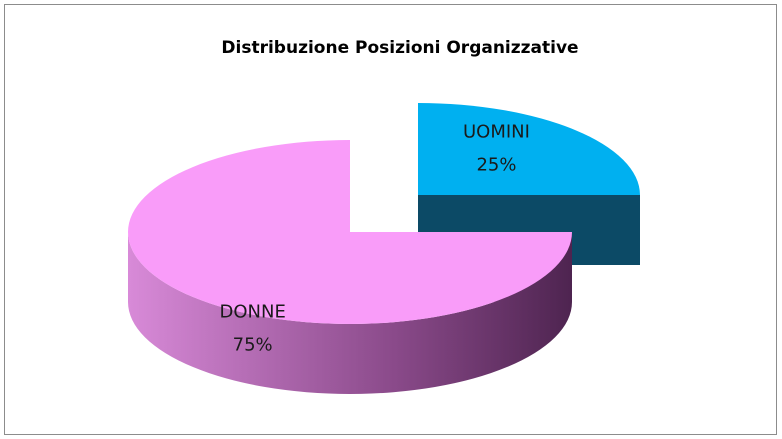  What do you see at coordinates (253, 311) in the screenshot?
I see `slice-label: DONNE` at bounding box center [253, 311].